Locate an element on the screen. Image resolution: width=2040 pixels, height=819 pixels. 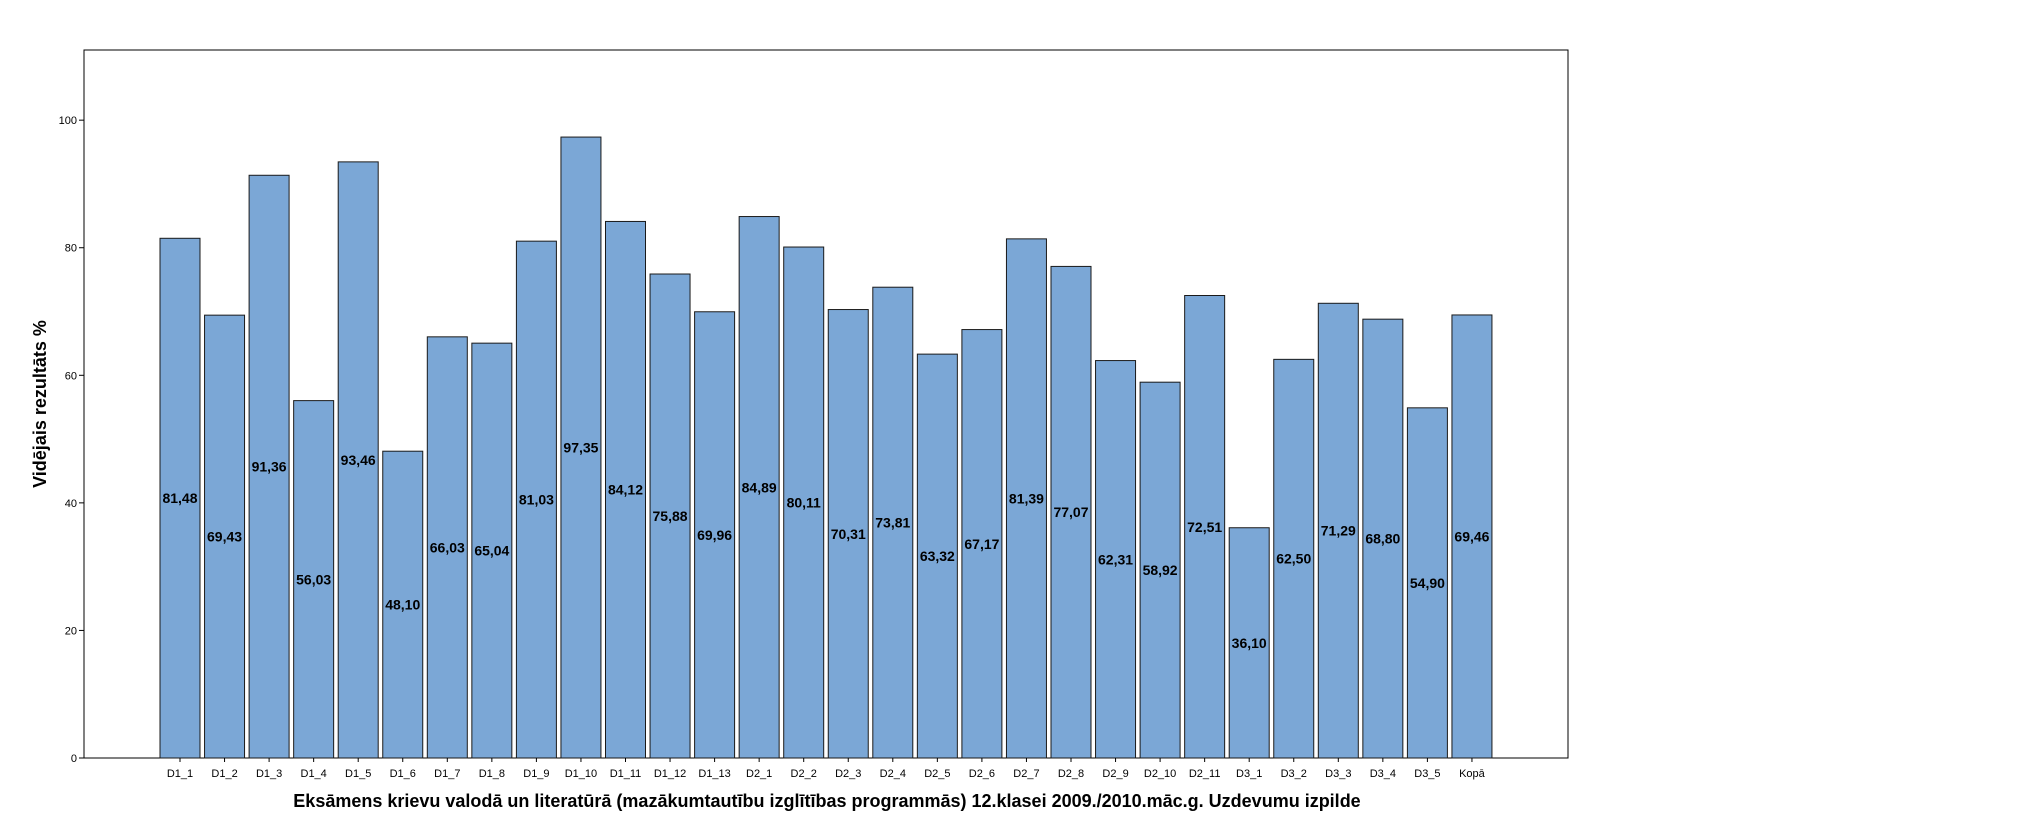
data-label: 77,07 is located at coordinates (1070, 512).